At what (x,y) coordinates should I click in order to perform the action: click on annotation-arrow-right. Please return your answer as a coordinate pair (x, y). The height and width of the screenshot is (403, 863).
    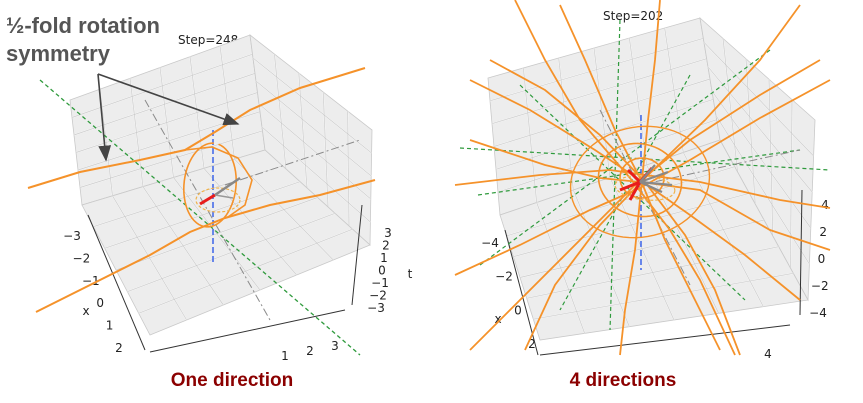
    Looking at the image, I should click on (168, 99).